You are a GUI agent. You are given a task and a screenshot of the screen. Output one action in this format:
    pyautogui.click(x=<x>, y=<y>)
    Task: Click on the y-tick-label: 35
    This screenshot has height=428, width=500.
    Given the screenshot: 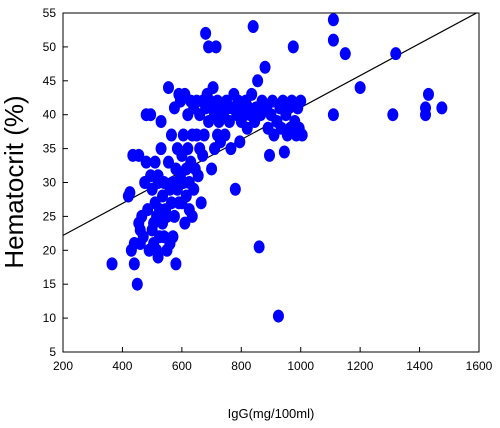 What is the action you would take?
    pyautogui.click(x=50, y=149)
    